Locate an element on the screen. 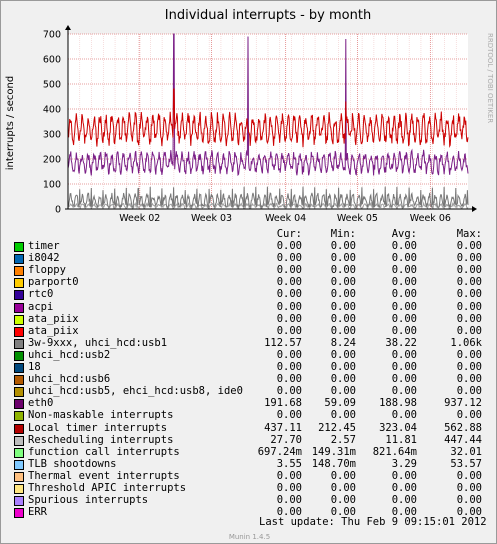  x-tick-label: Week 05 is located at coordinates (357, 218).